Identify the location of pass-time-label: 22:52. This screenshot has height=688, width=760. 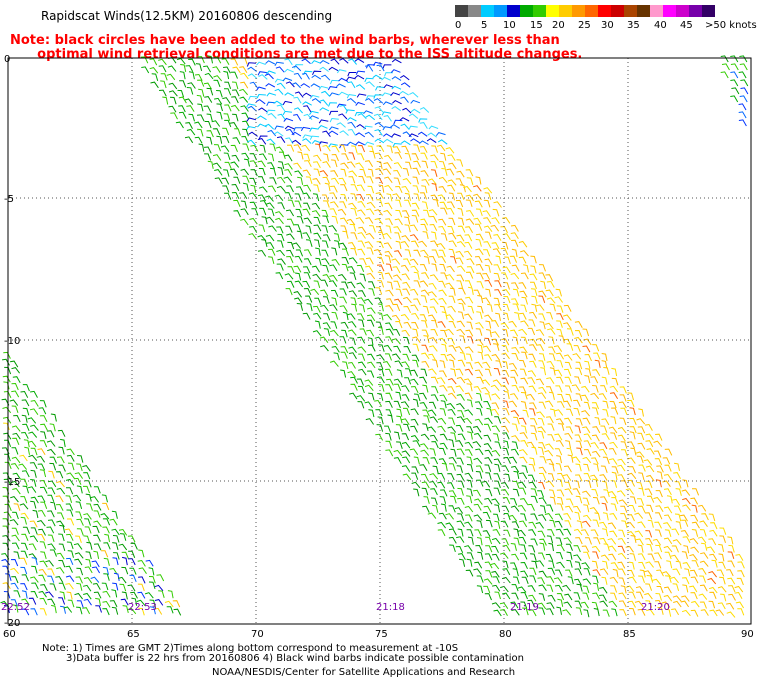
(15, 607).